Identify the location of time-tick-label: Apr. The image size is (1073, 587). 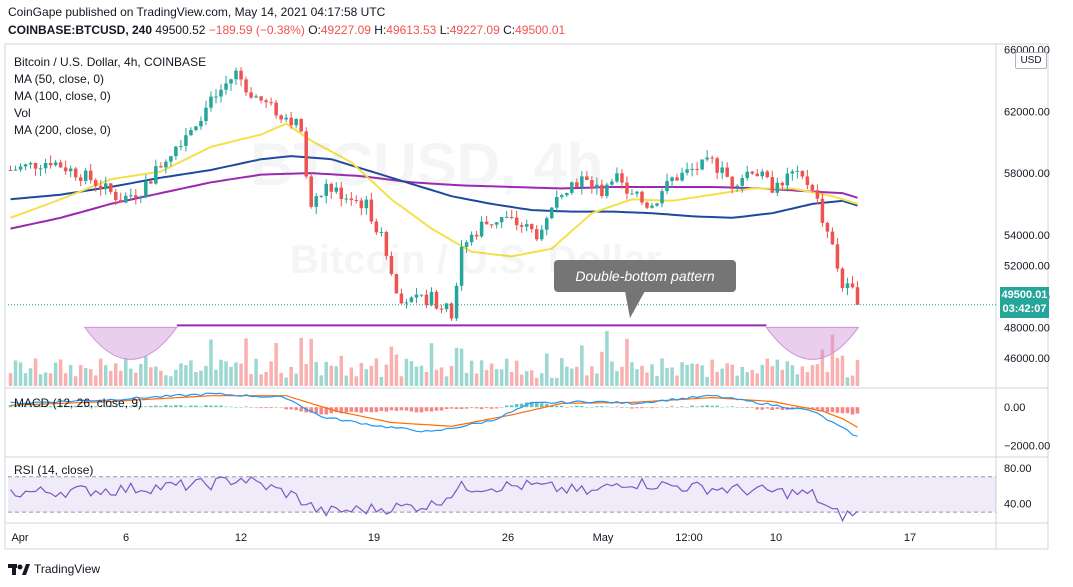
(19, 538).